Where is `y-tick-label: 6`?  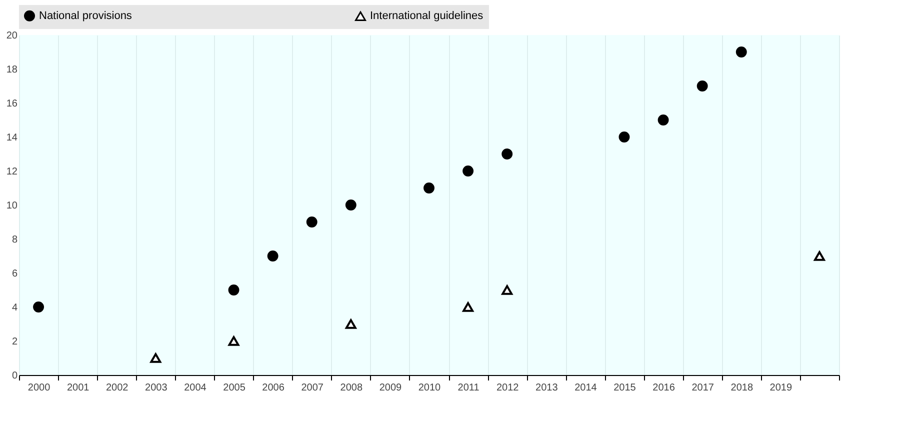 y-tick-label: 6 is located at coordinates (15, 274).